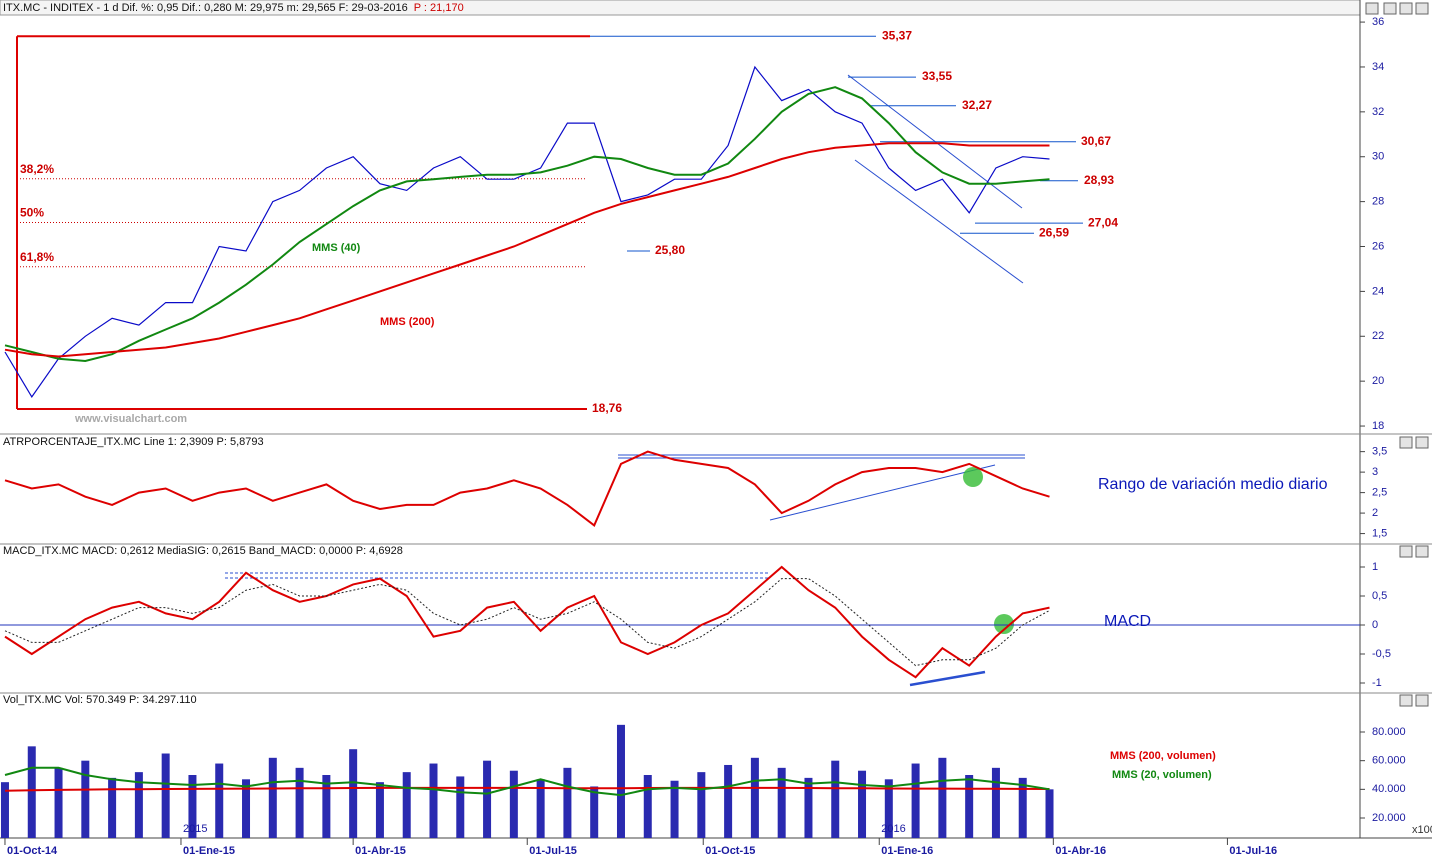 The image size is (1432, 857). I want to click on y-tick-label: 26, so click(1378, 246).